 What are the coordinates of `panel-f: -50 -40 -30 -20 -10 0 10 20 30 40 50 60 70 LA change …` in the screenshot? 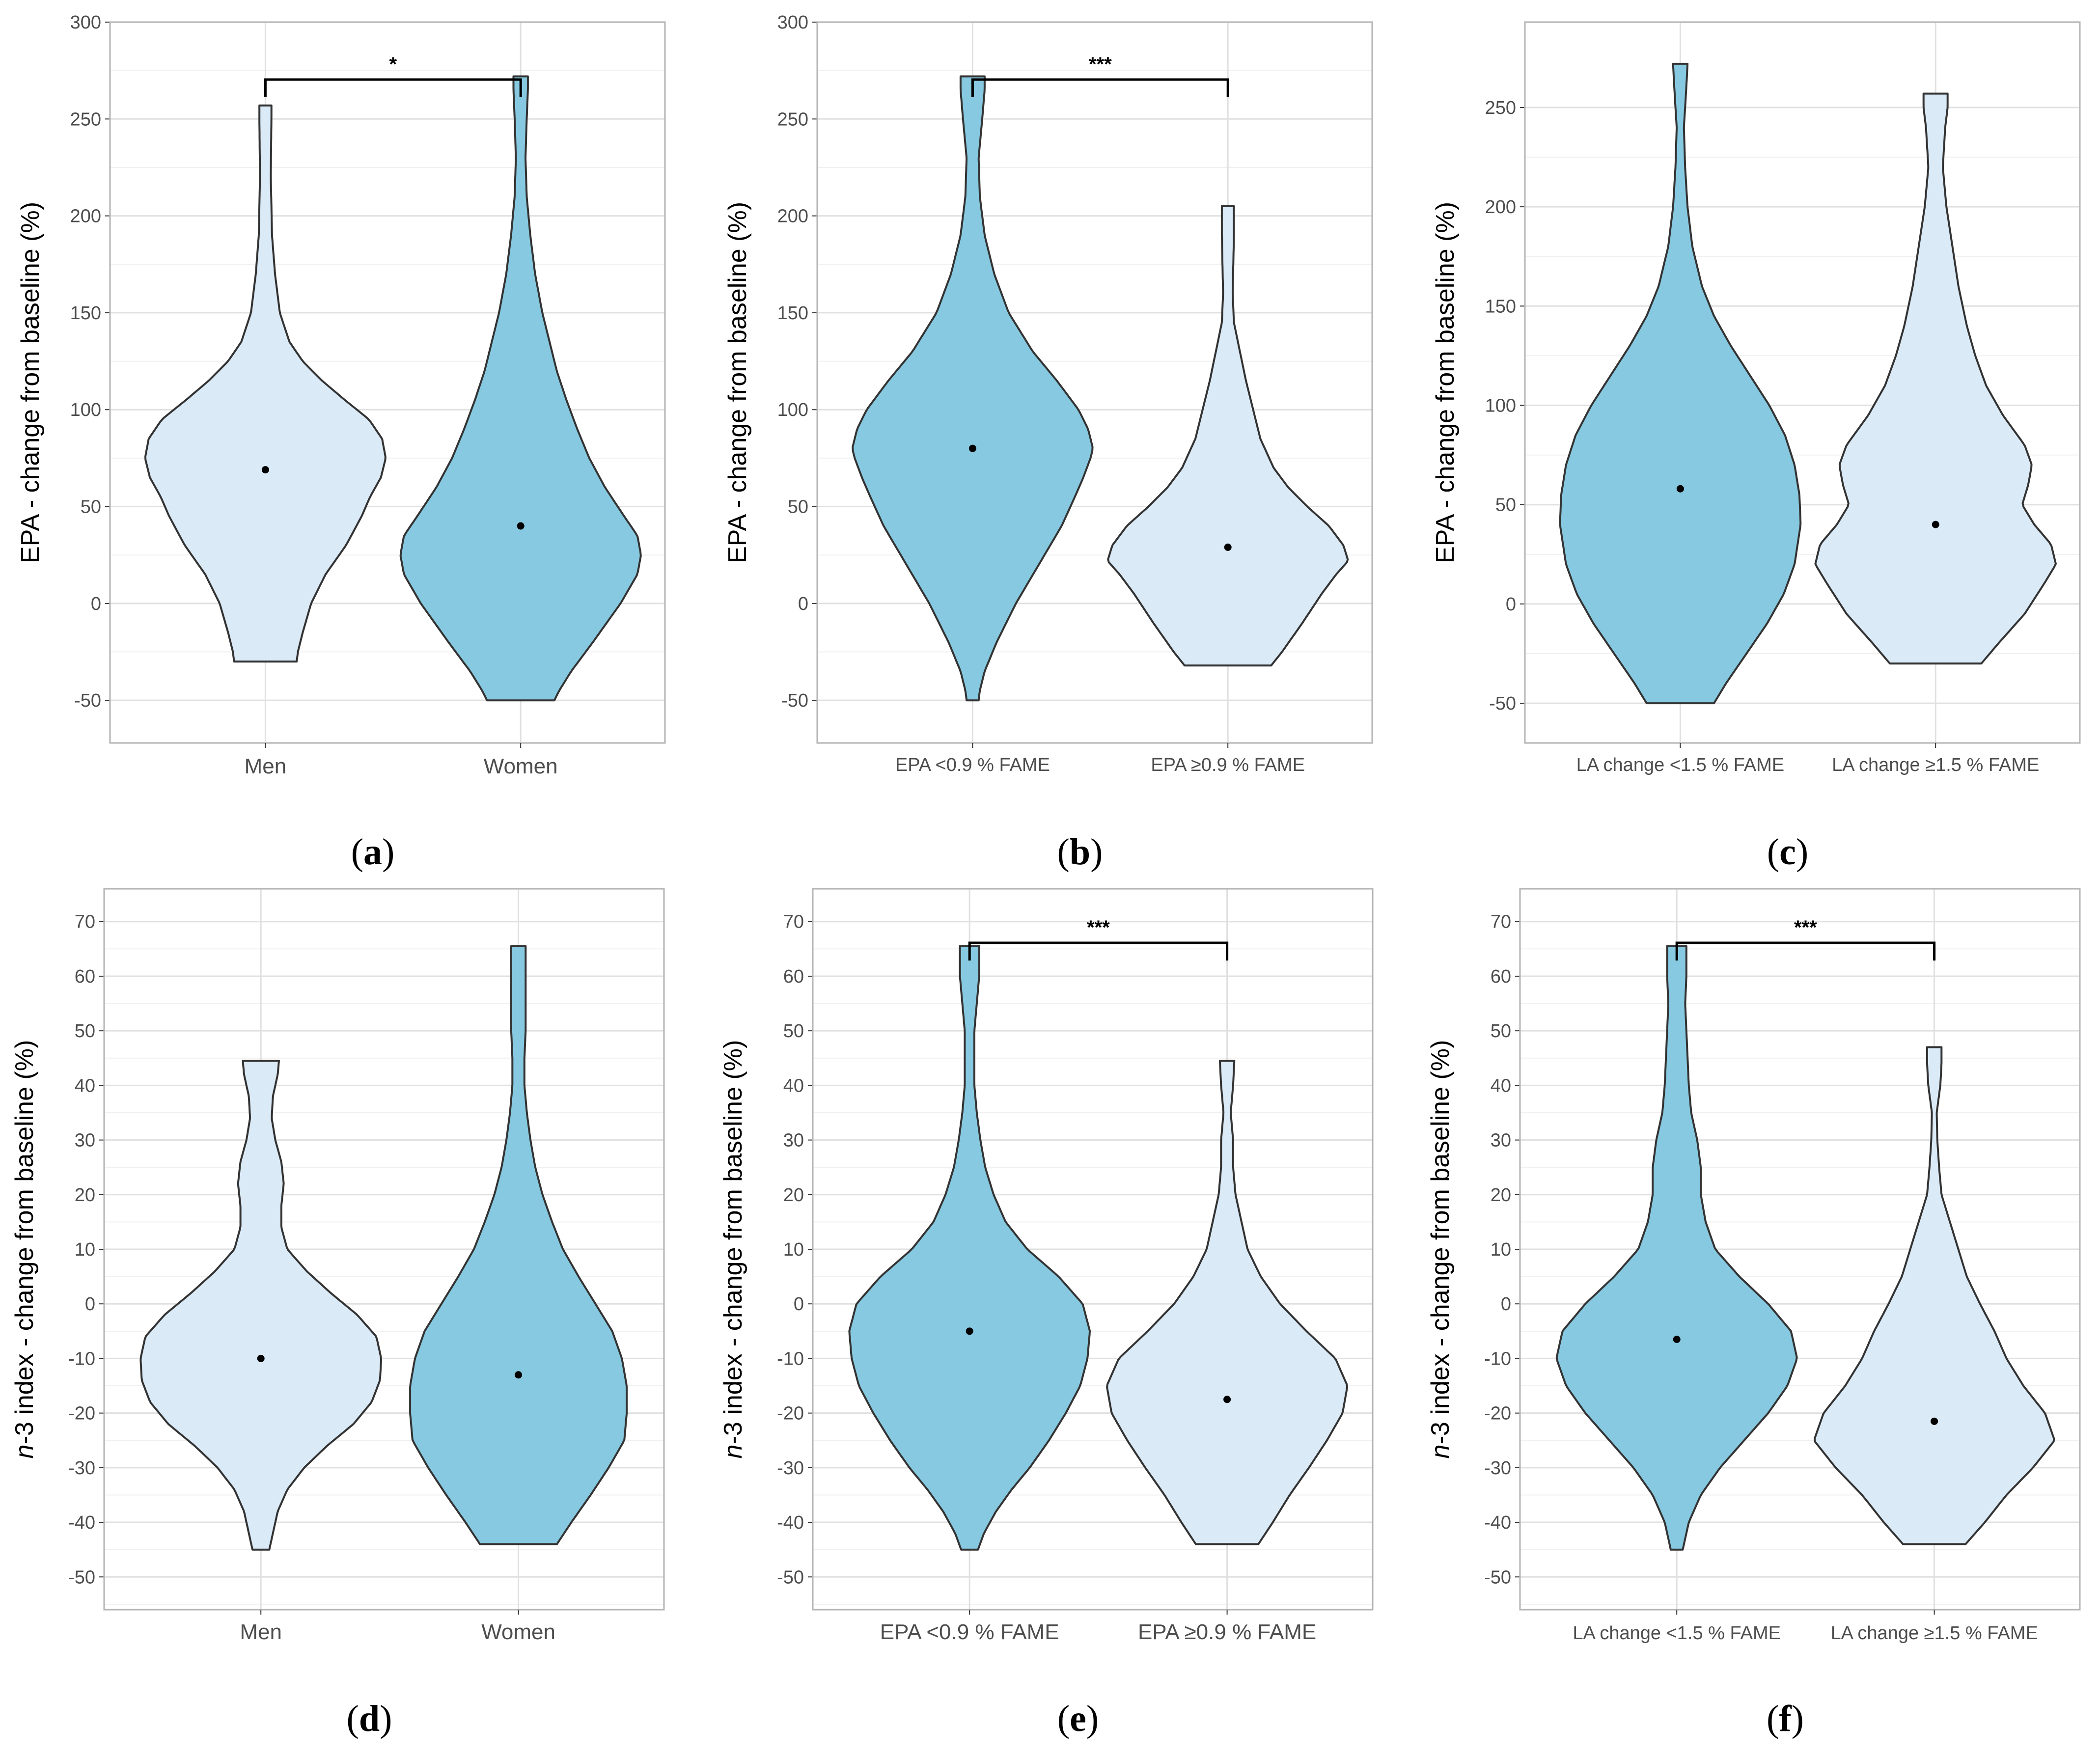 It's located at (1753, 1266).